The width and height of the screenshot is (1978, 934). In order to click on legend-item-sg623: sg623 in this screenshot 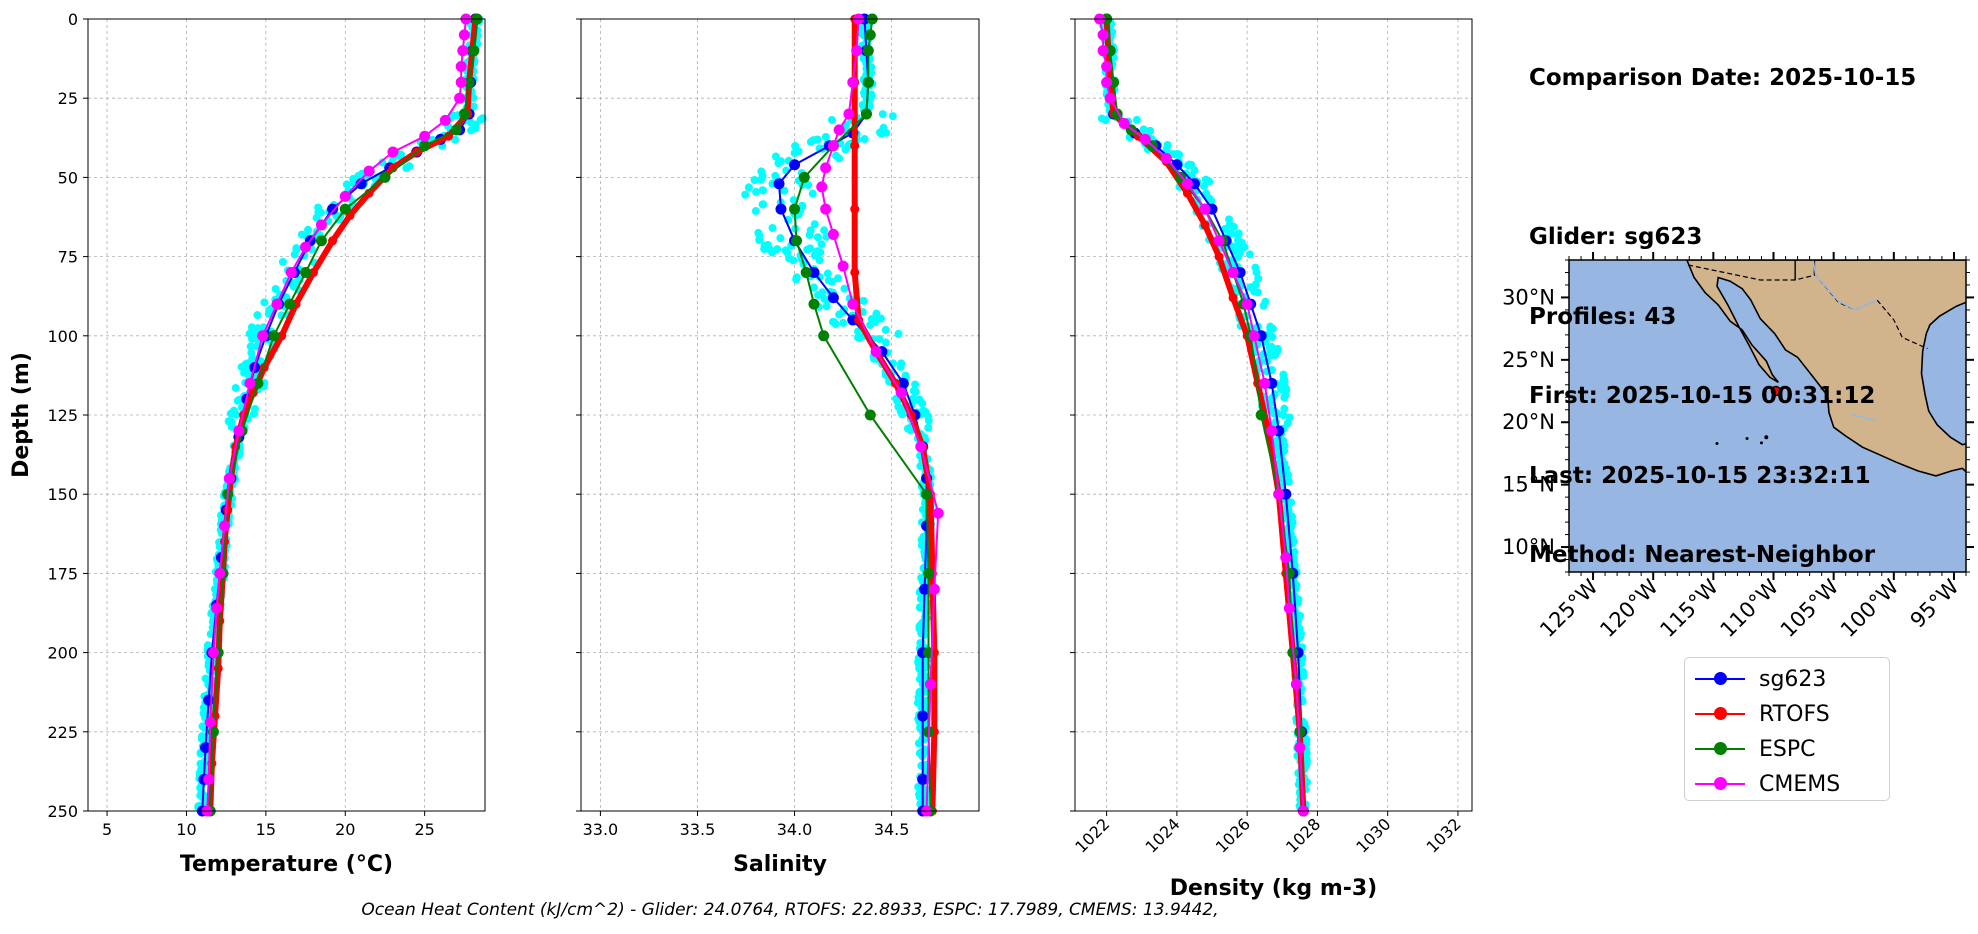, I will do `click(1760, 679)`.